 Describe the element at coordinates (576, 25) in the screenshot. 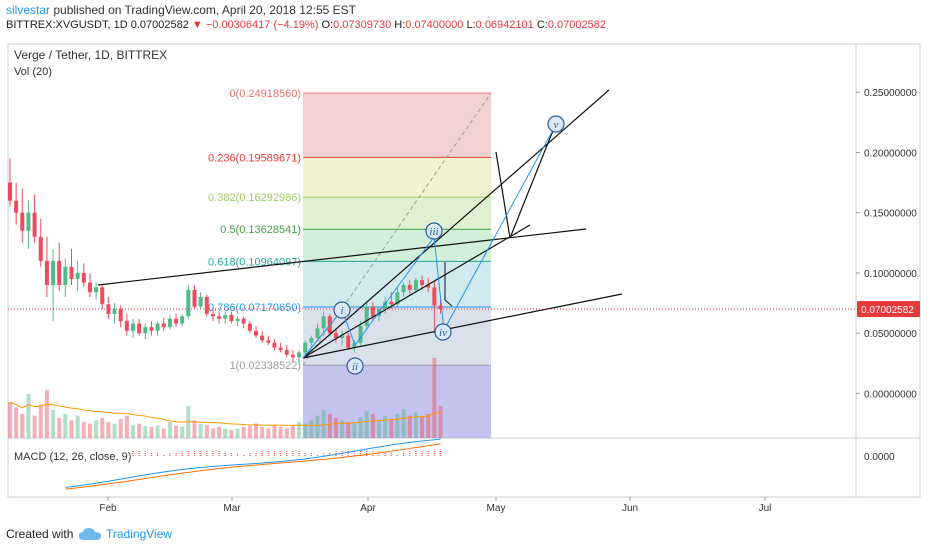

I see `close-value: 0.07002582` at that location.